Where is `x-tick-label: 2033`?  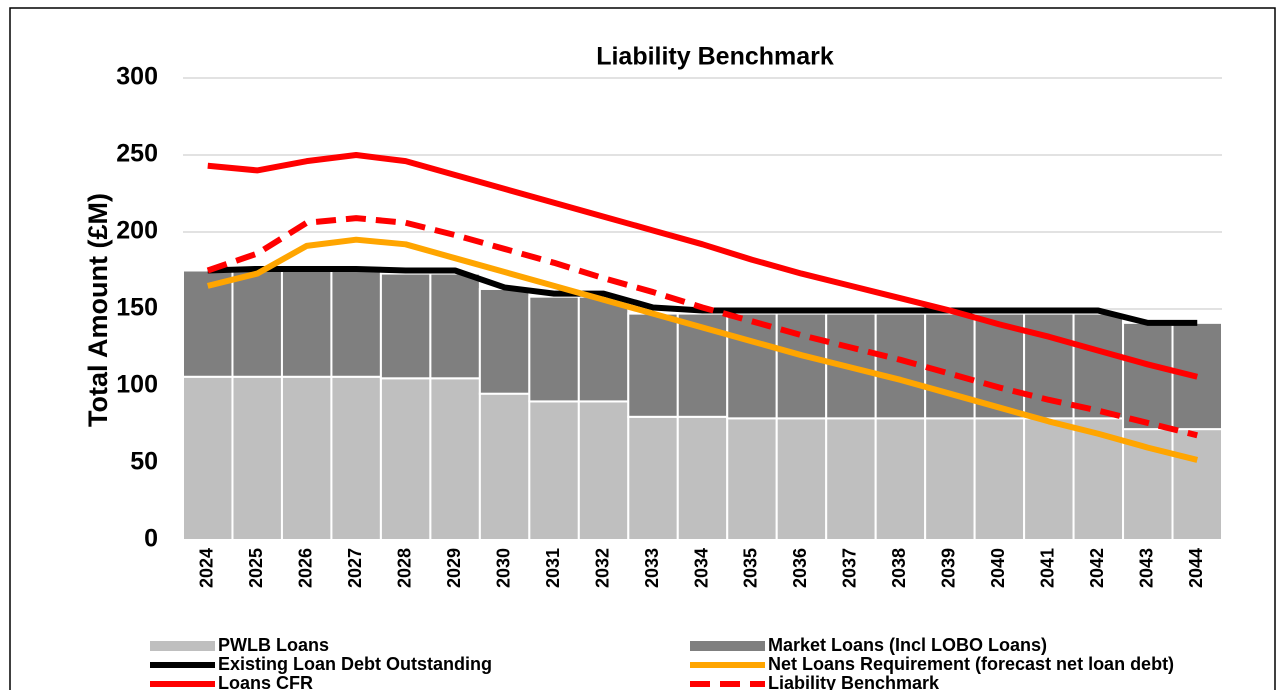
x-tick-label: 2033 is located at coordinates (652, 568).